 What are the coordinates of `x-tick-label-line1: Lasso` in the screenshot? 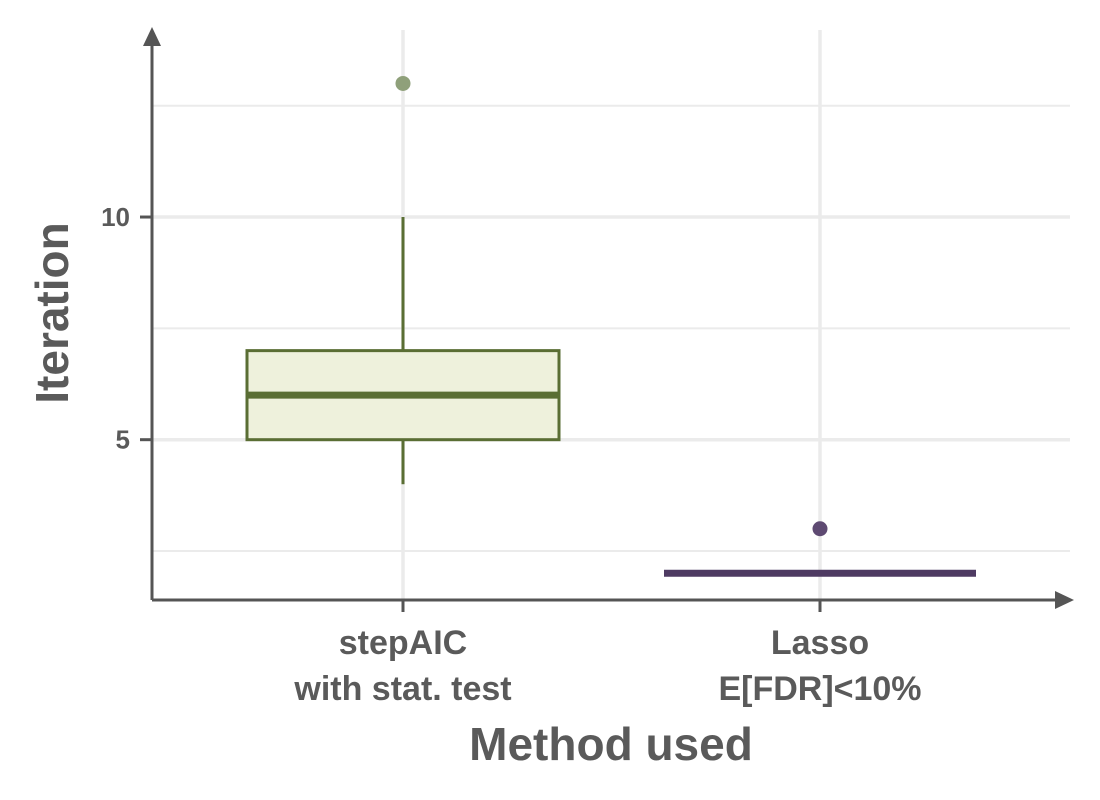 It's located at (820, 643).